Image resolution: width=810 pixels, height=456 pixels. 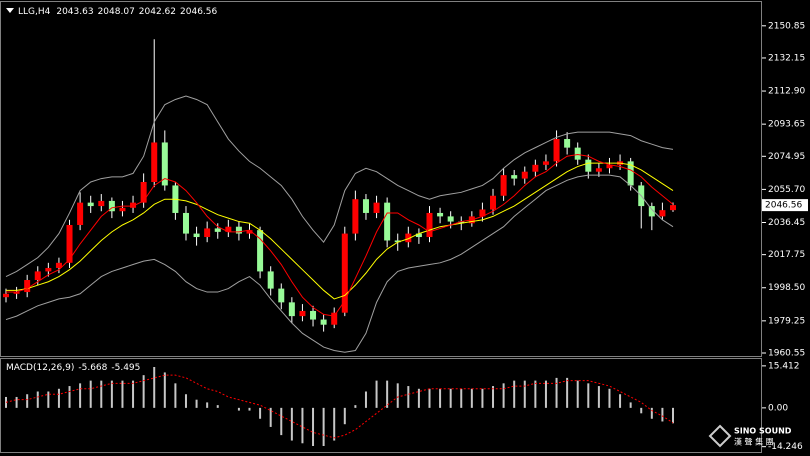 I want to click on price-box, so click(x=785, y=205).